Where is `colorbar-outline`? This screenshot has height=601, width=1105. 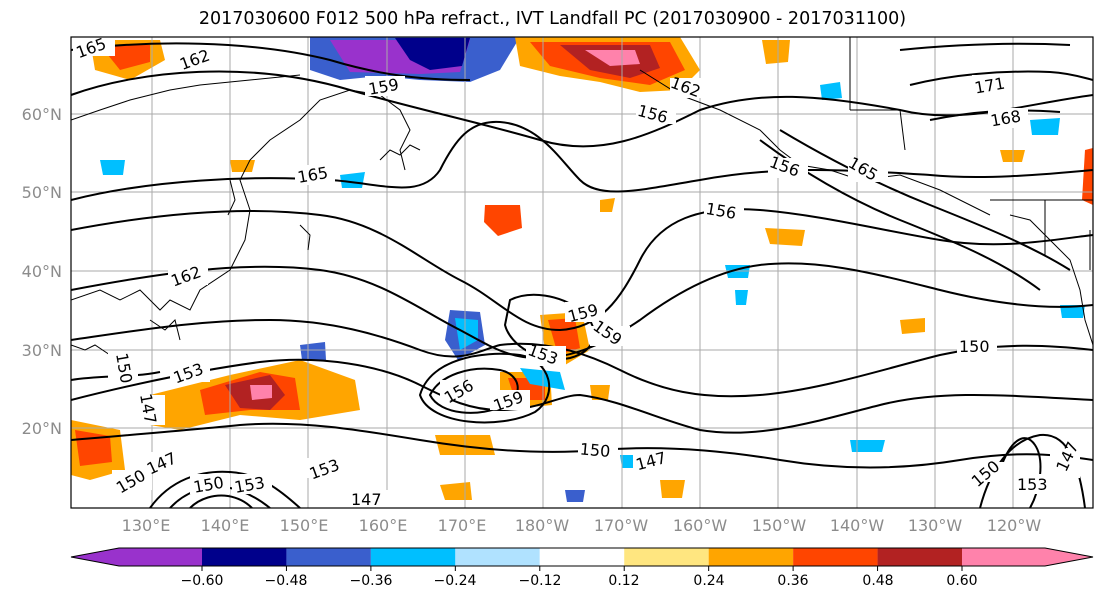
colorbar-outline is located at coordinates (582, 557).